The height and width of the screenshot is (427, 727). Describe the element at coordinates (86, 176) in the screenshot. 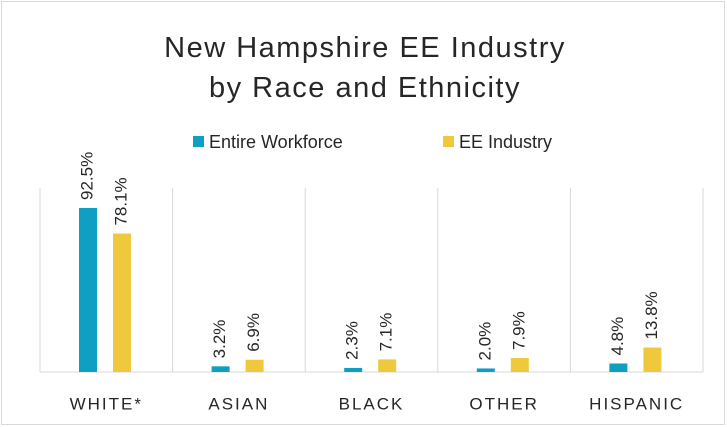

I see `data-label: 92.5%` at that location.